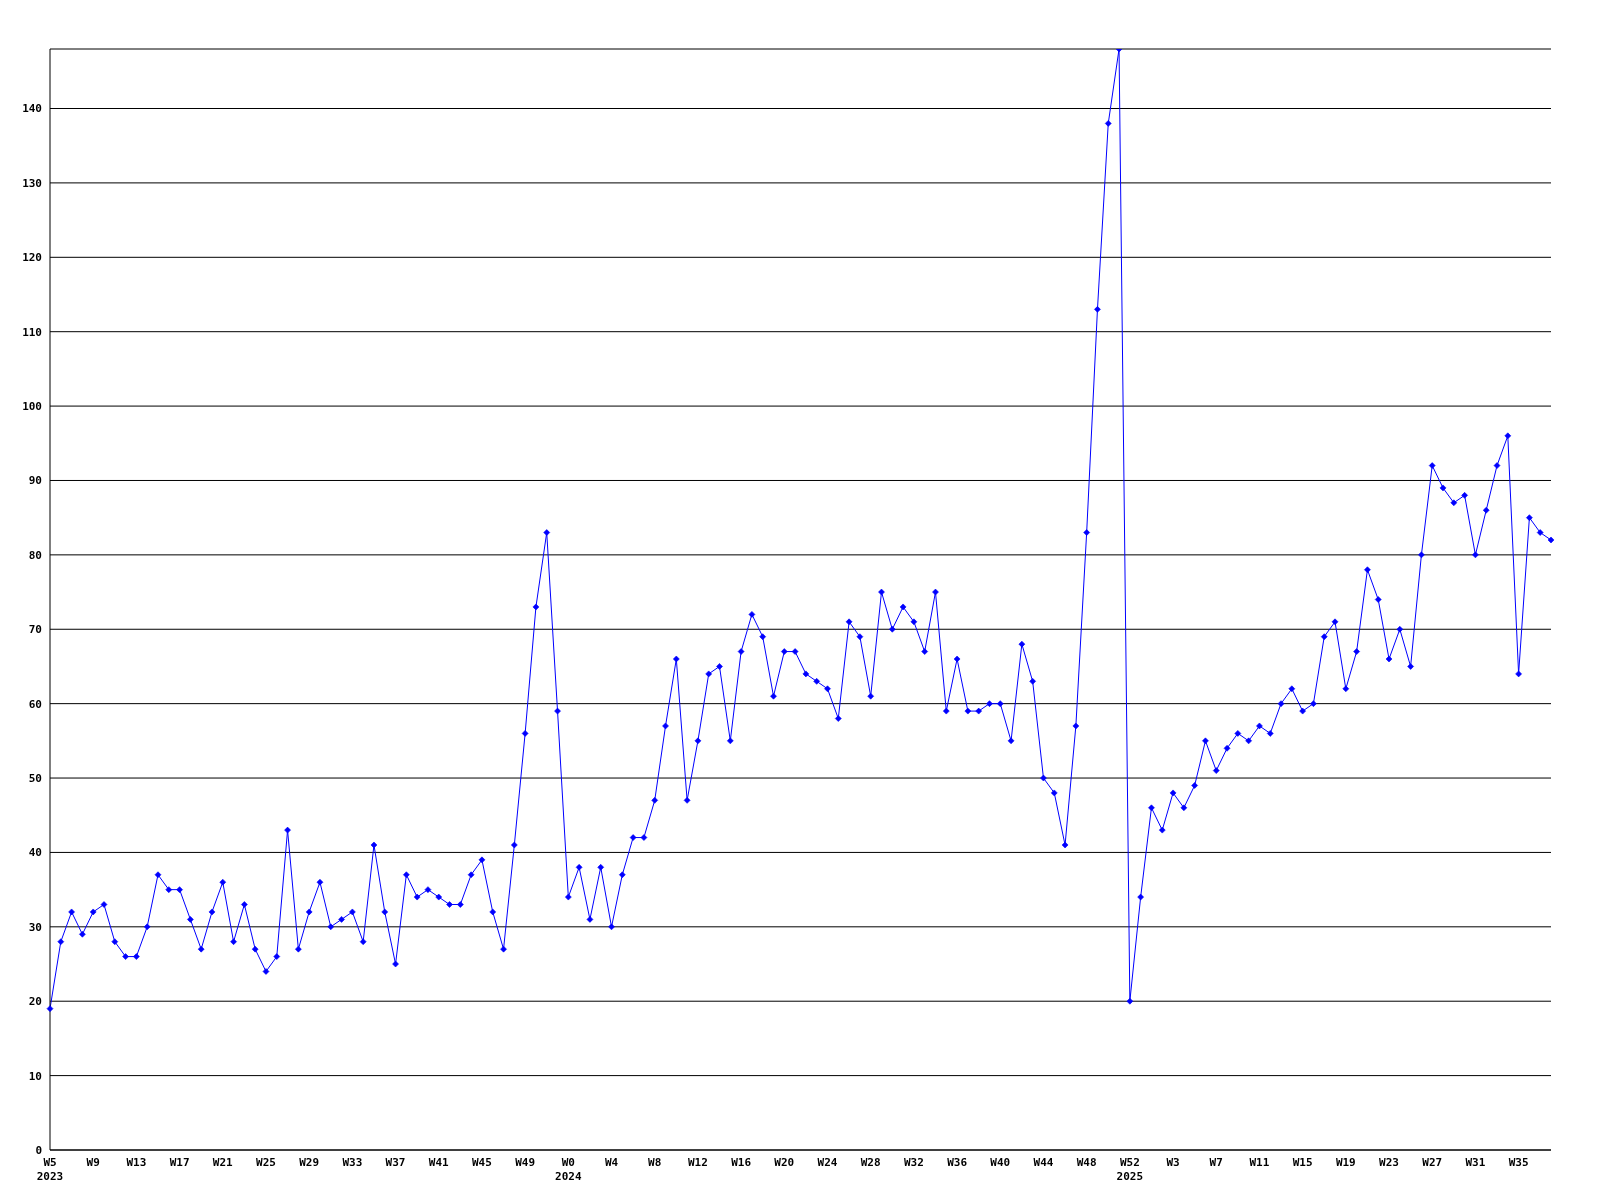 This screenshot has height=1200, width=1600. Describe the element at coordinates (50, 1169) in the screenshot. I see `x-tick-label: W5 2023` at that location.